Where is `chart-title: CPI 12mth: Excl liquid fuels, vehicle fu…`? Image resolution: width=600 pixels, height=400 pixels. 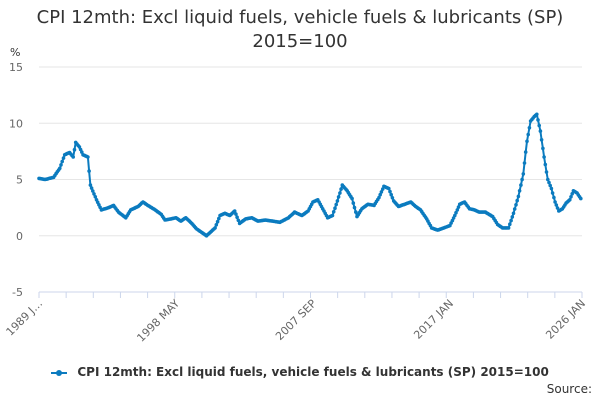
chart-title: CPI 12mth: Excl liquid fuels, vehicle fu… is located at coordinates (300, 29).